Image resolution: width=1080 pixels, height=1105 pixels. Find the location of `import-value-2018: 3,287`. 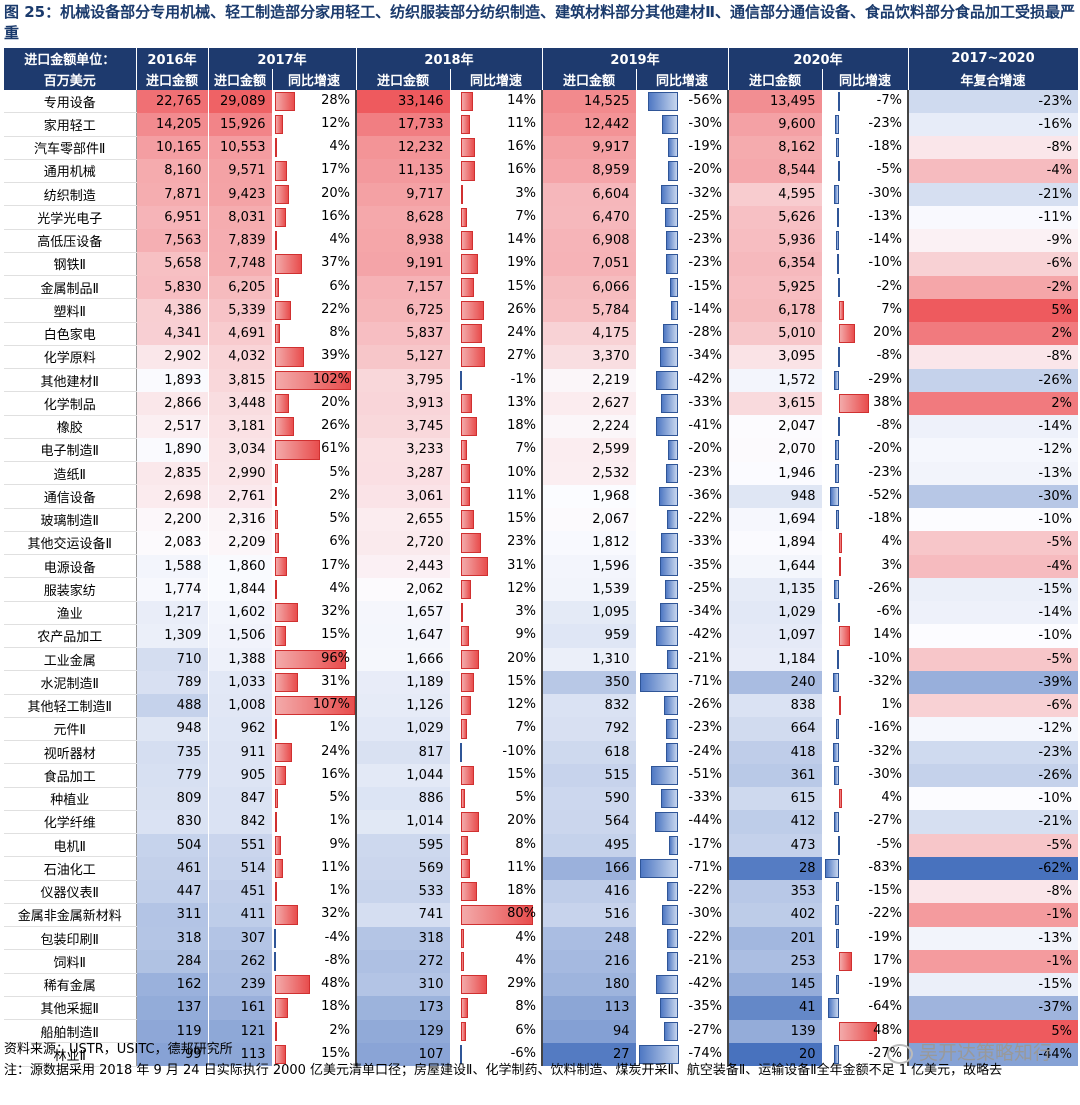

import-value-2018: 3,287 is located at coordinates (403, 473).